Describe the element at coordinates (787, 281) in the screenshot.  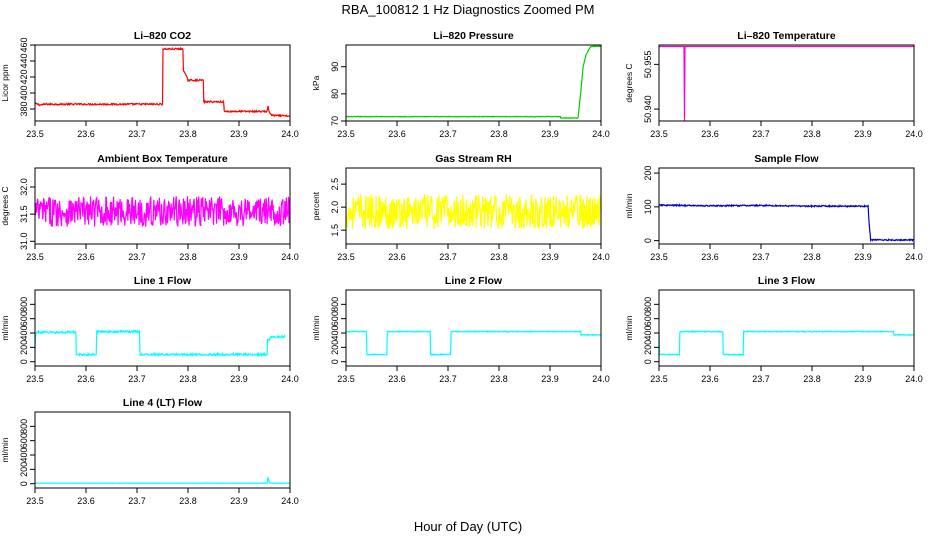
I see `panel-title: Line 3 Flow` at that location.